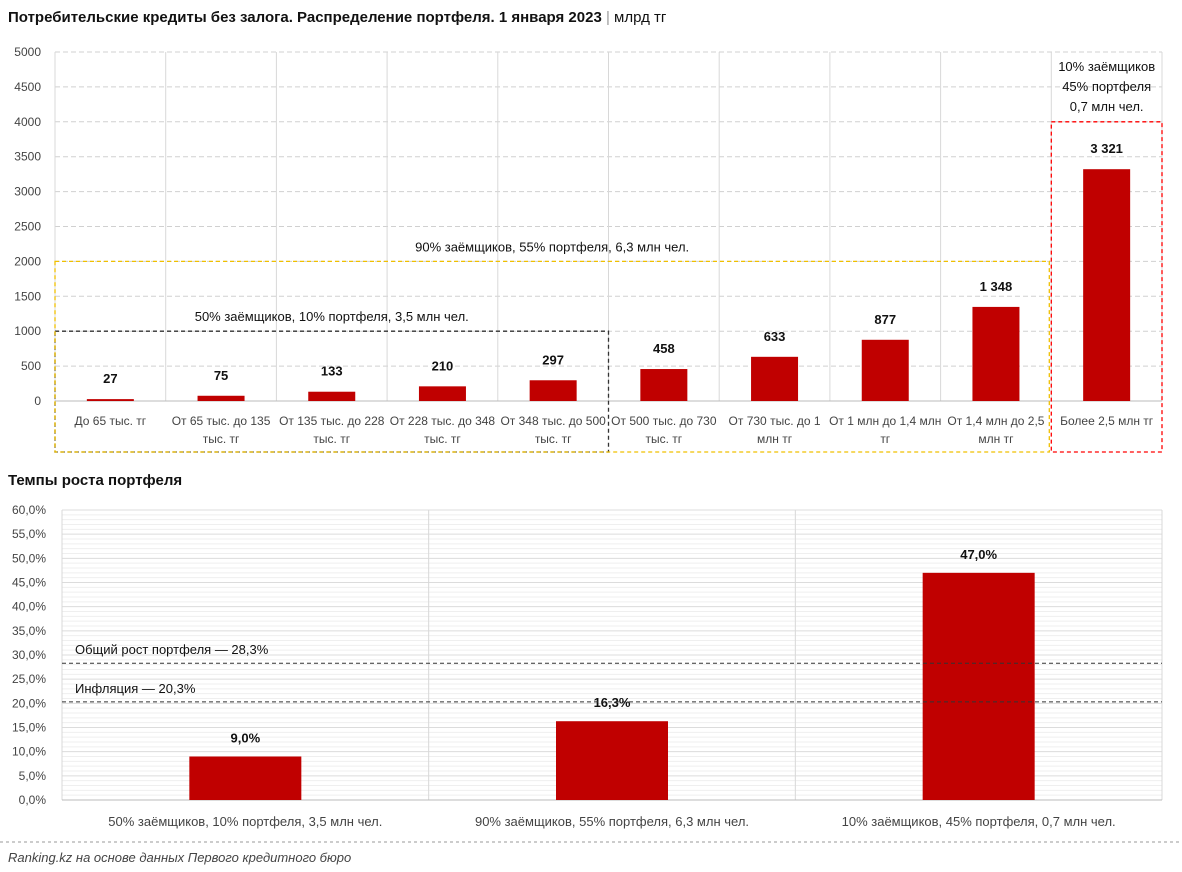 The width and height of the screenshot is (1182, 872). Describe the element at coordinates (221, 375) in the screenshot. I see `data-label: 75` at that location.